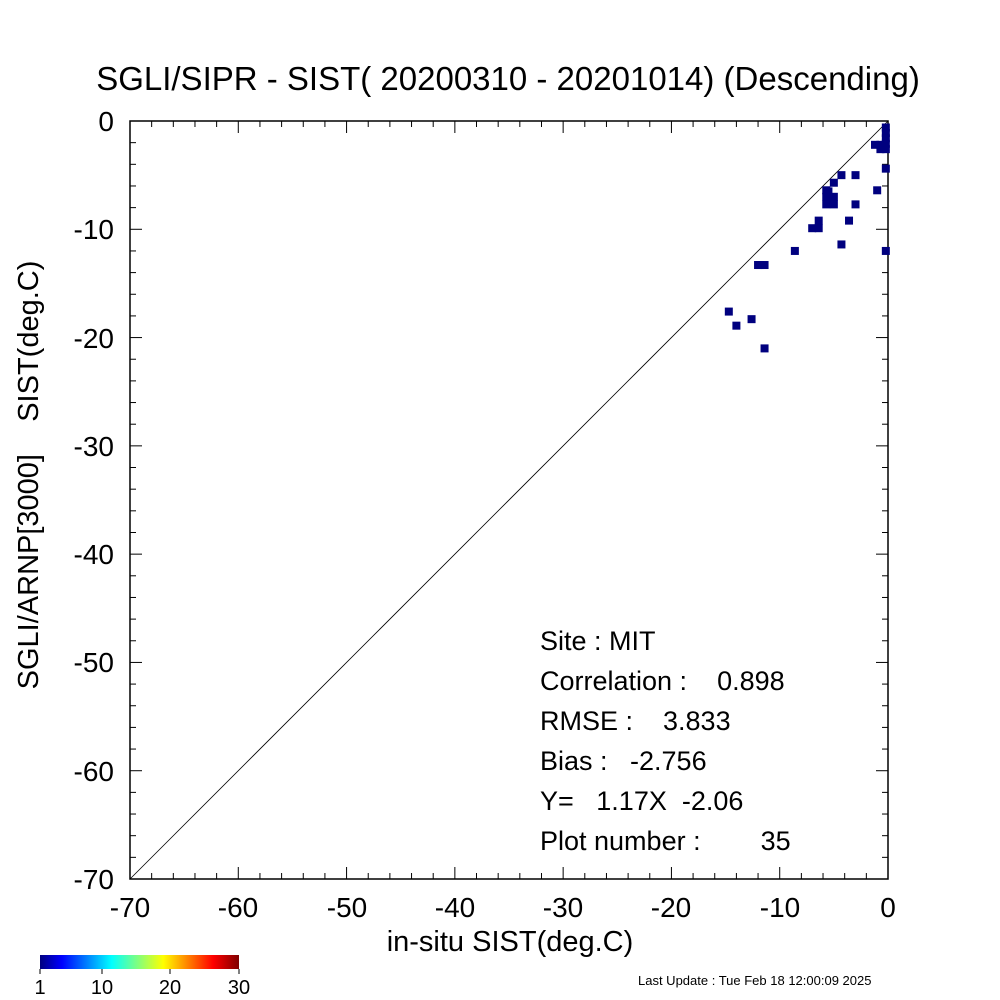  What do you see at coordinates (94, 229) in the screenshot?
I see `y-tick-label: -10` at bounding box center [94, 229].